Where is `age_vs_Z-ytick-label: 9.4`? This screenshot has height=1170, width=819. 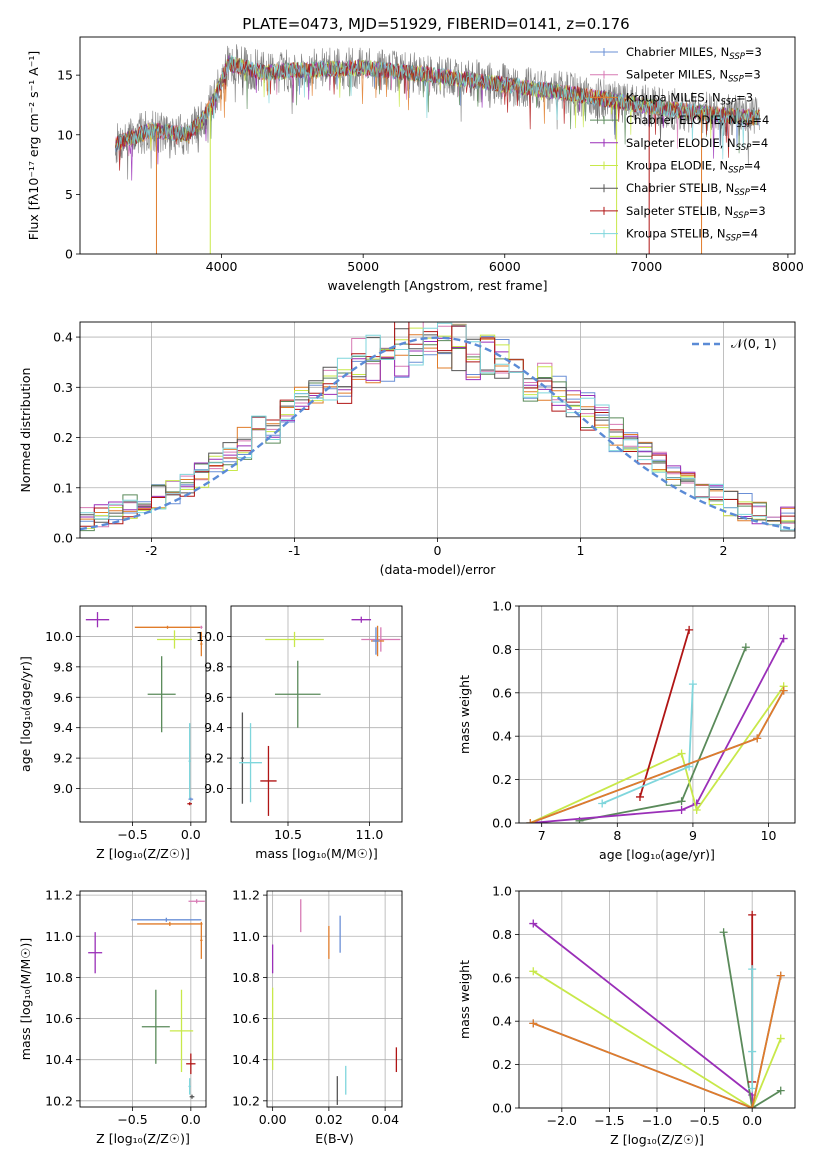 age_vs_Z-ytick-label: 9.4 is located at coordinates (63, 727).